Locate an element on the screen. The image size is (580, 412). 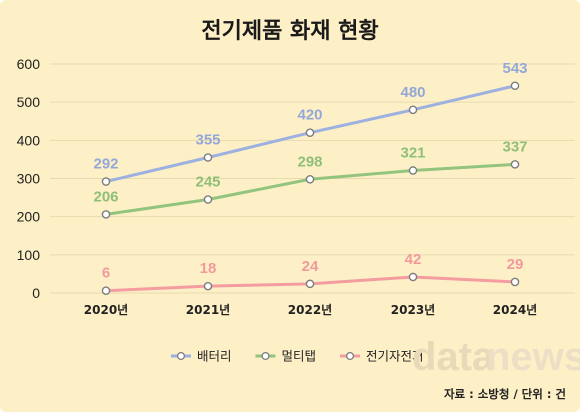
y-tick-label: 500 is located at coordinates (29, 102).